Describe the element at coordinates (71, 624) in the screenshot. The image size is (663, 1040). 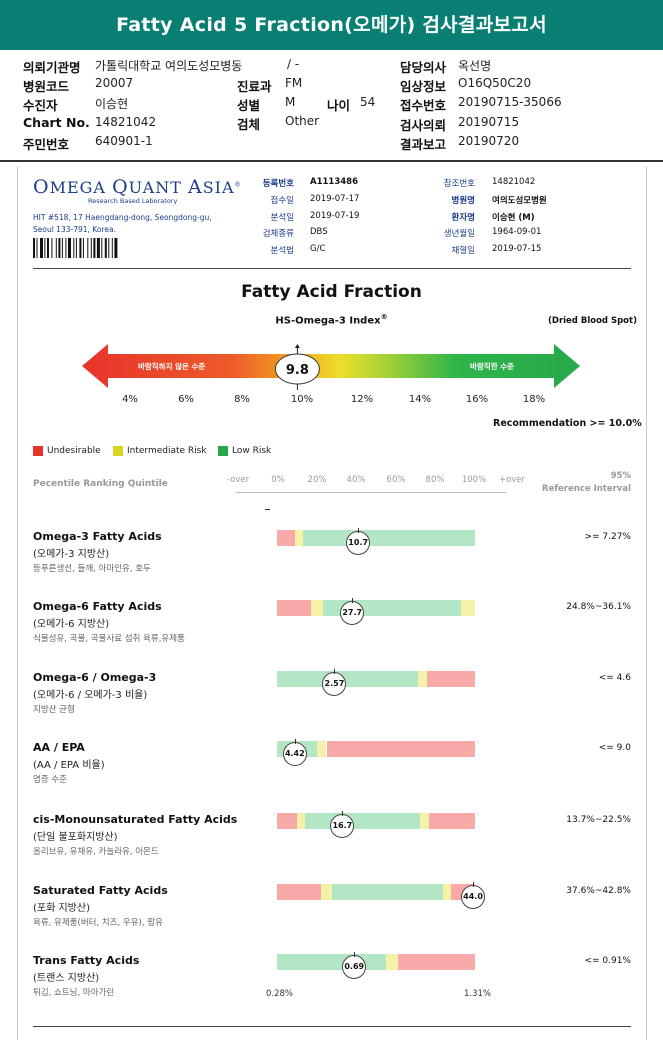
I see `row-subtitle: (오메가-6 지방산)` at that location.